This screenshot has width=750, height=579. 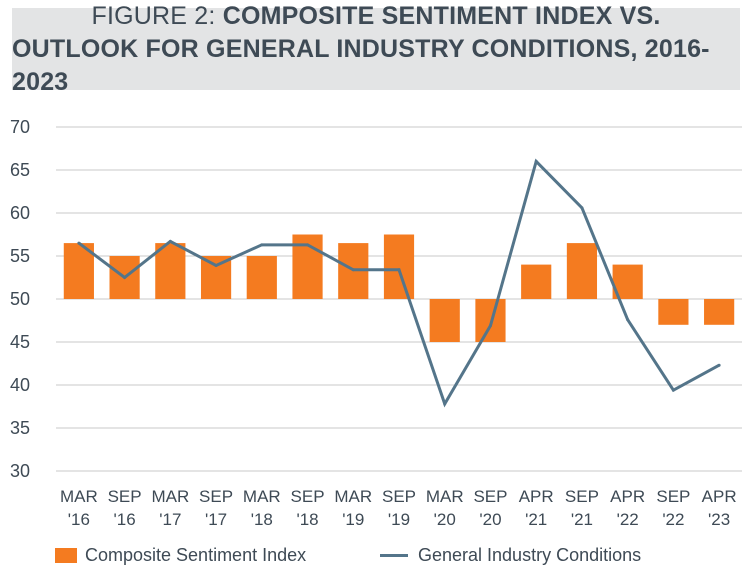 What do you see at coordinates (153, 15) in the screenshot?
I see `figure-title-prefix: FIGURE 2:` at bounding box center [153, 15].